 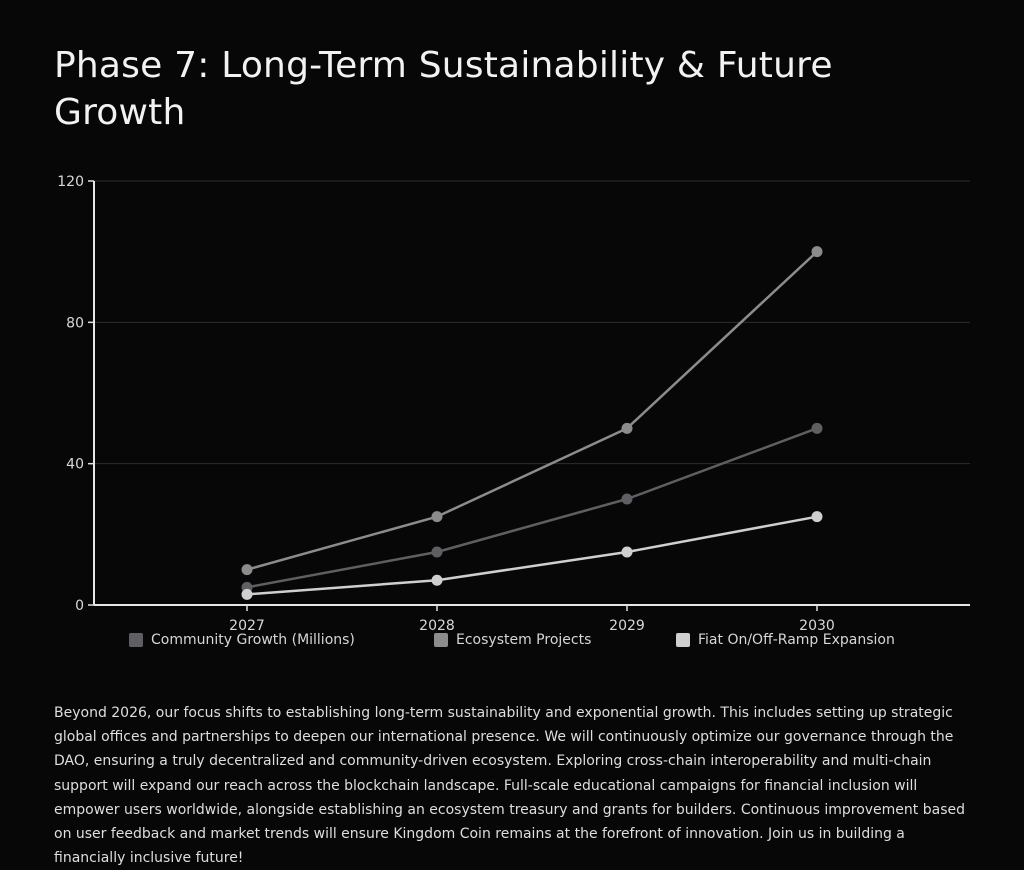 I want to click on legend-item-2: Fiat On/Off-Ramp Expansion, so click(x=785, y=640).